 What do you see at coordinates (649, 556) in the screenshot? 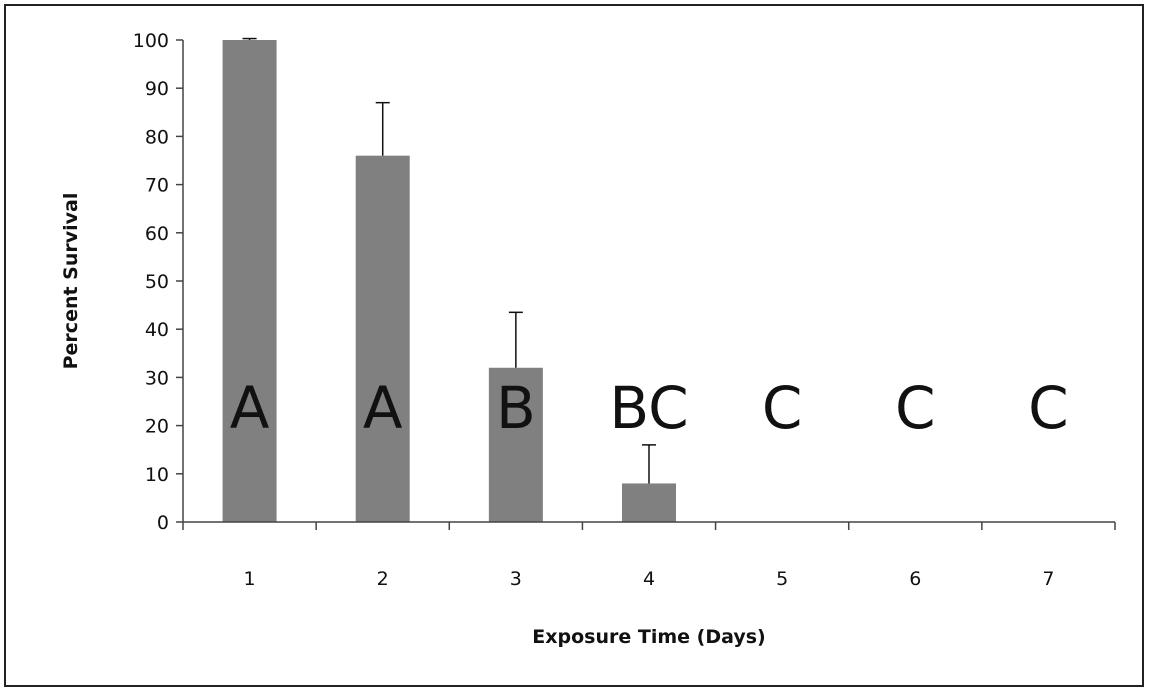
I see `x-ticks-layer: 1 2 3 4 5 6 7` at bounding box center [649, 556].